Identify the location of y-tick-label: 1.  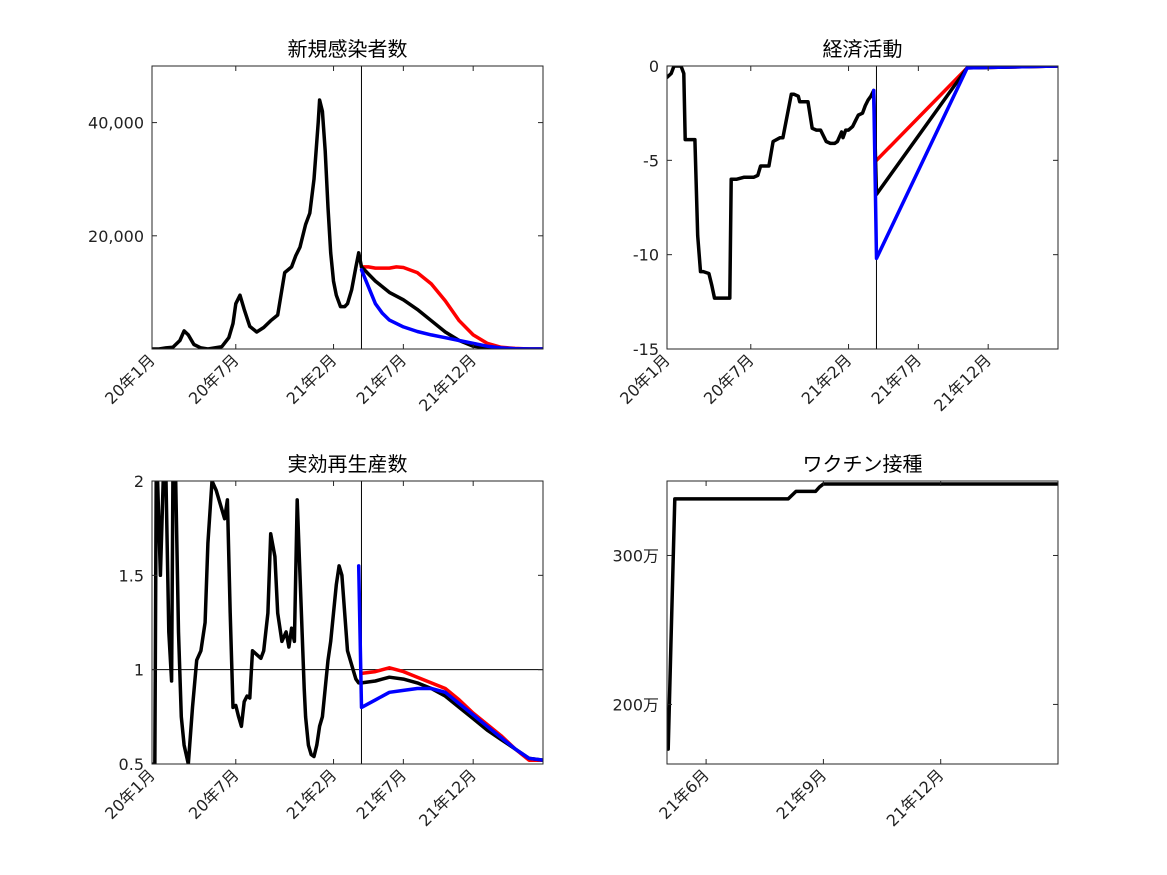
(139, 670).